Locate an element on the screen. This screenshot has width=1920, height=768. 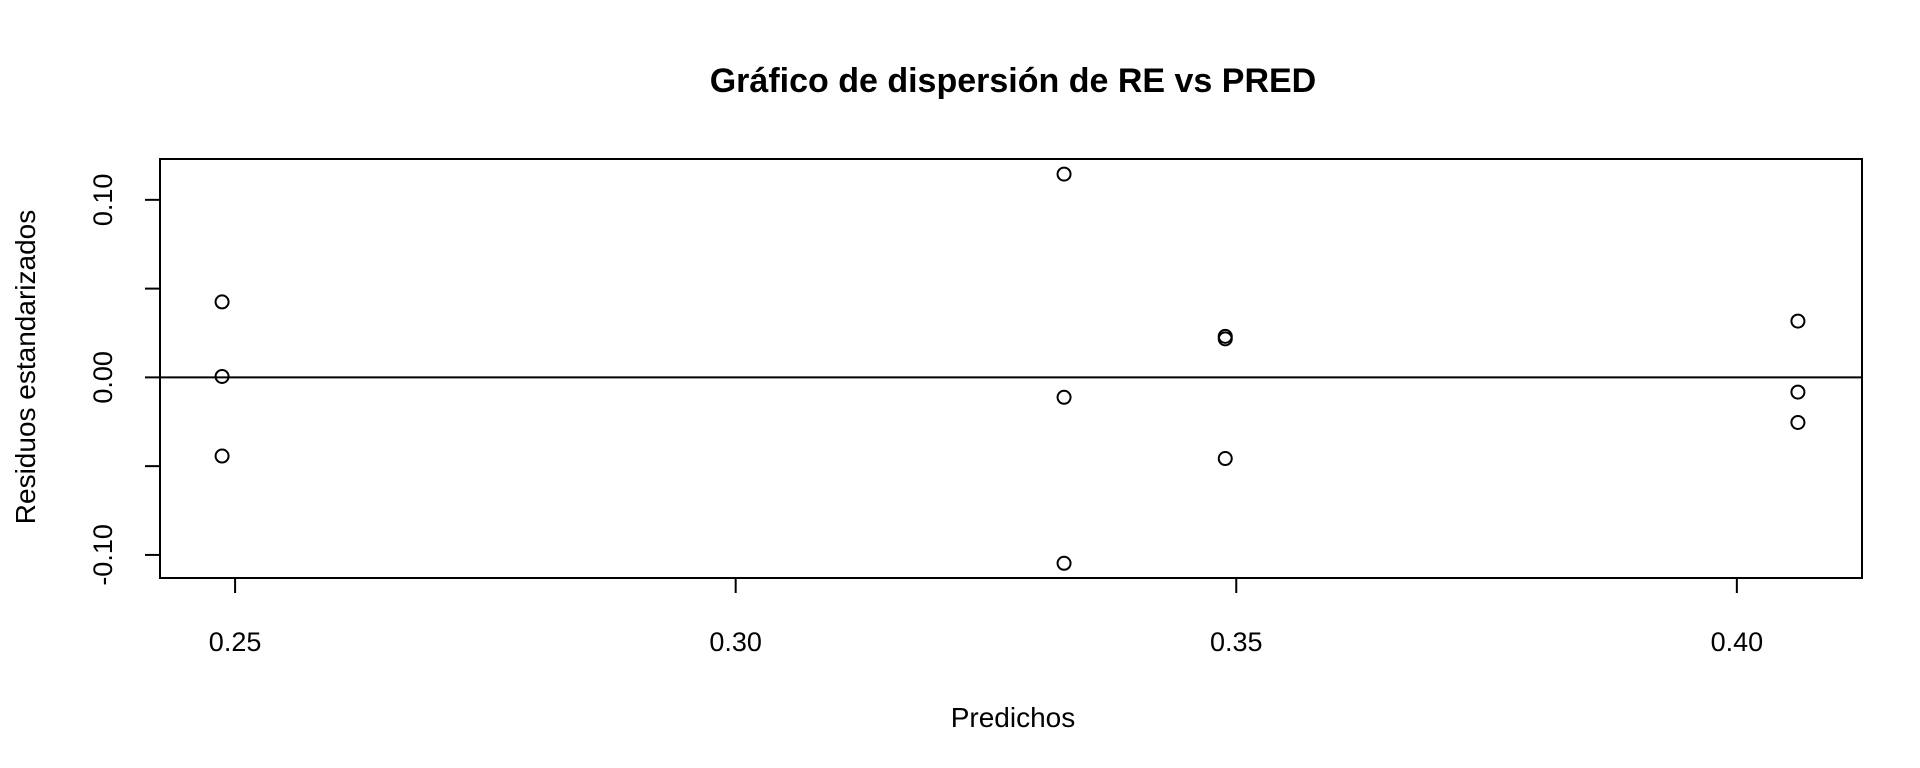
x-tick-label: 0.25 is located at coordinates (235, 642).